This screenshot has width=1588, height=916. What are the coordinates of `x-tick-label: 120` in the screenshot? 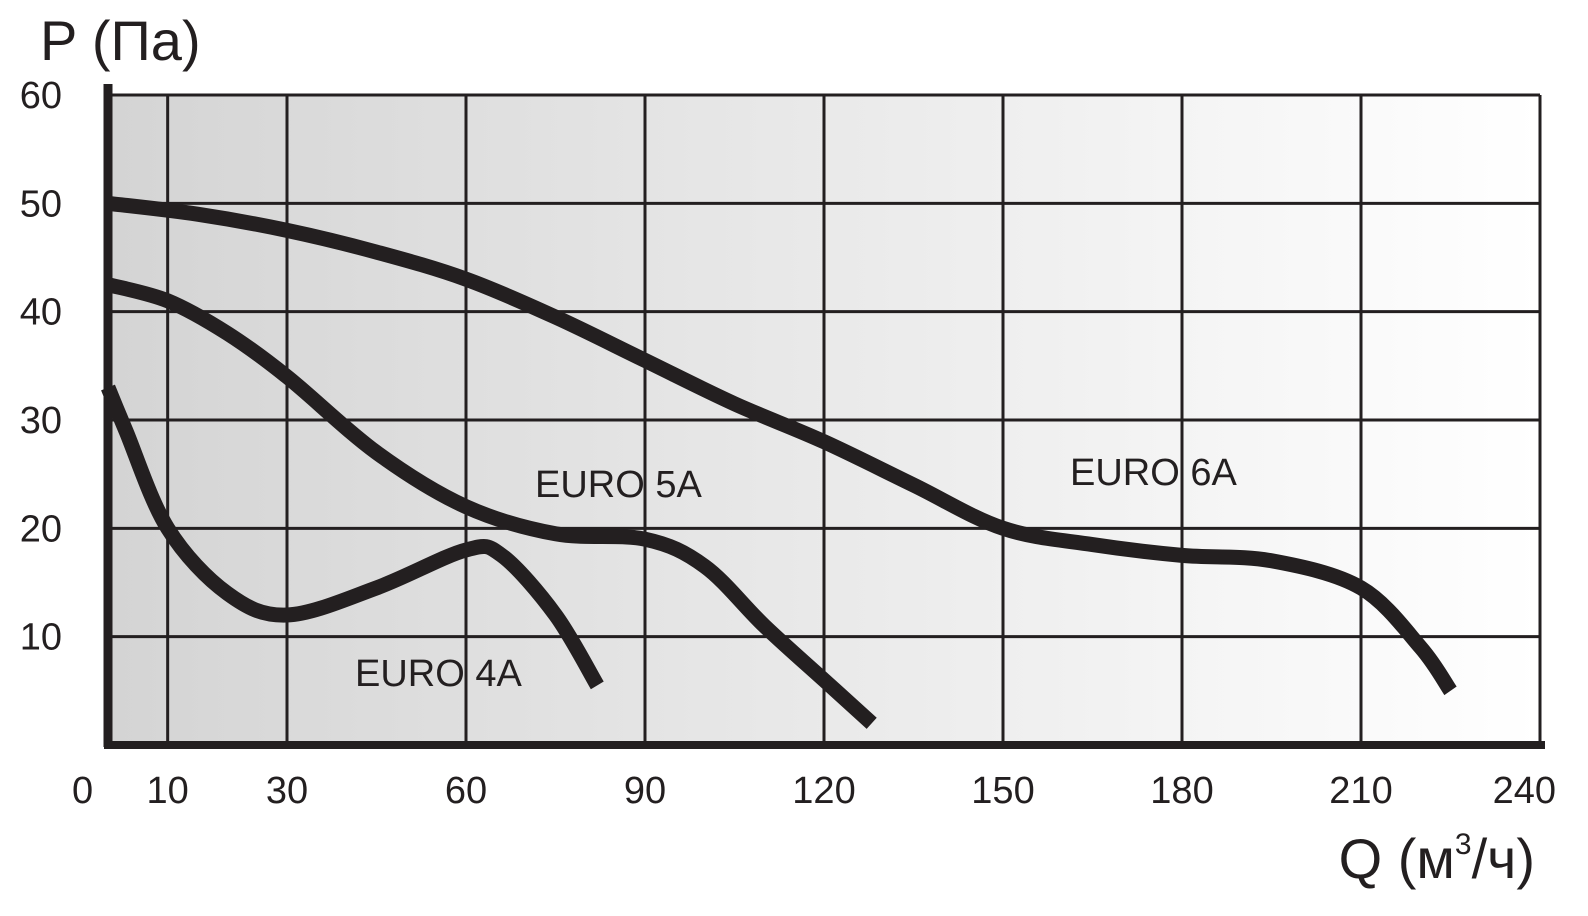 It's located at (823, 791).